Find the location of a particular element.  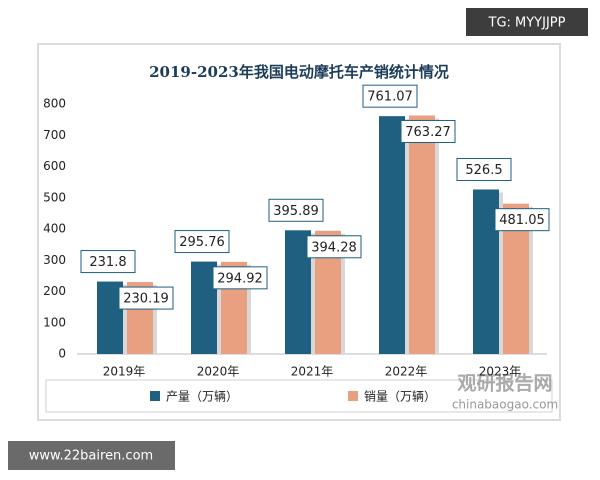

y-tick-label: 700 is located at coordinates (54, 135).